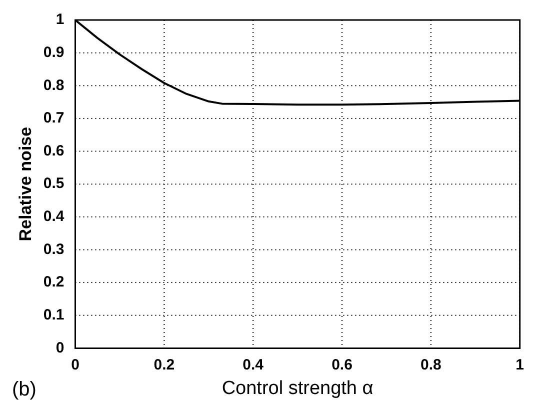 The width and height of the screenshot is (535, 412). What do you see at coordinates (53, 52) in the screenshot?
I see `y-tick-label: 0.9` at bounding box center [53, 52].